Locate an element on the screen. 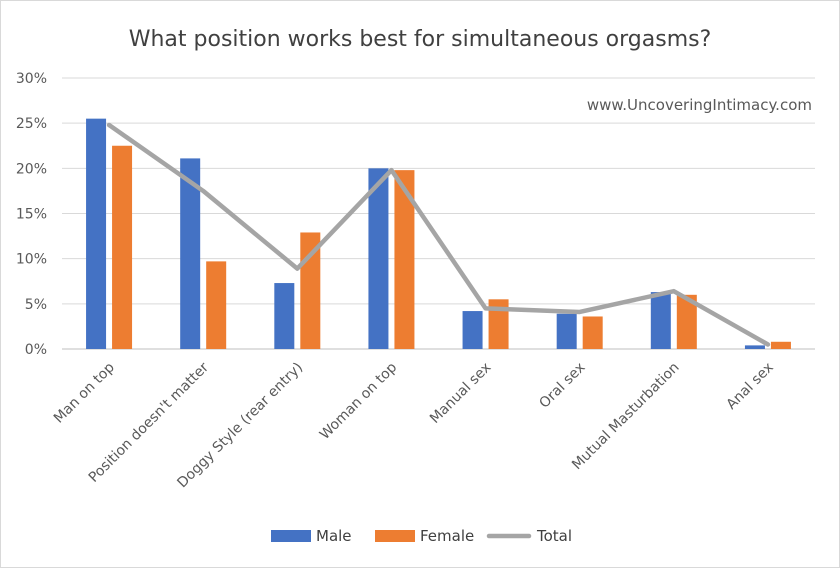 The image size is (840, 568). x-category-label: Anal sex is located at coordinates (750, 386).